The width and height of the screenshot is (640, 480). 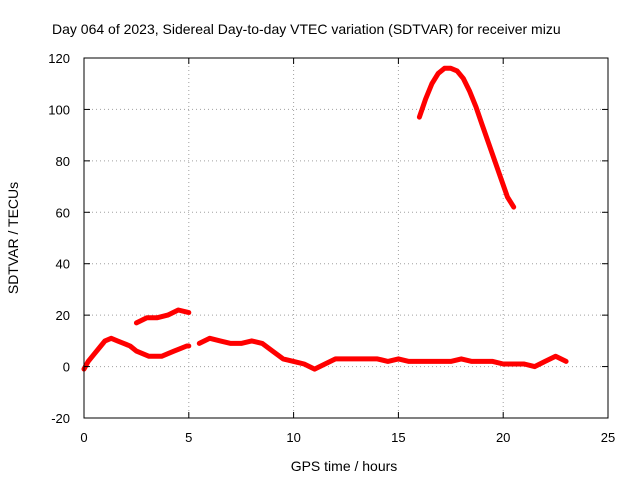 What do you see at coordinates (162, 316) in the screenshot?
I see `satellite-track-mid-line` at bounding box center [162, 316].